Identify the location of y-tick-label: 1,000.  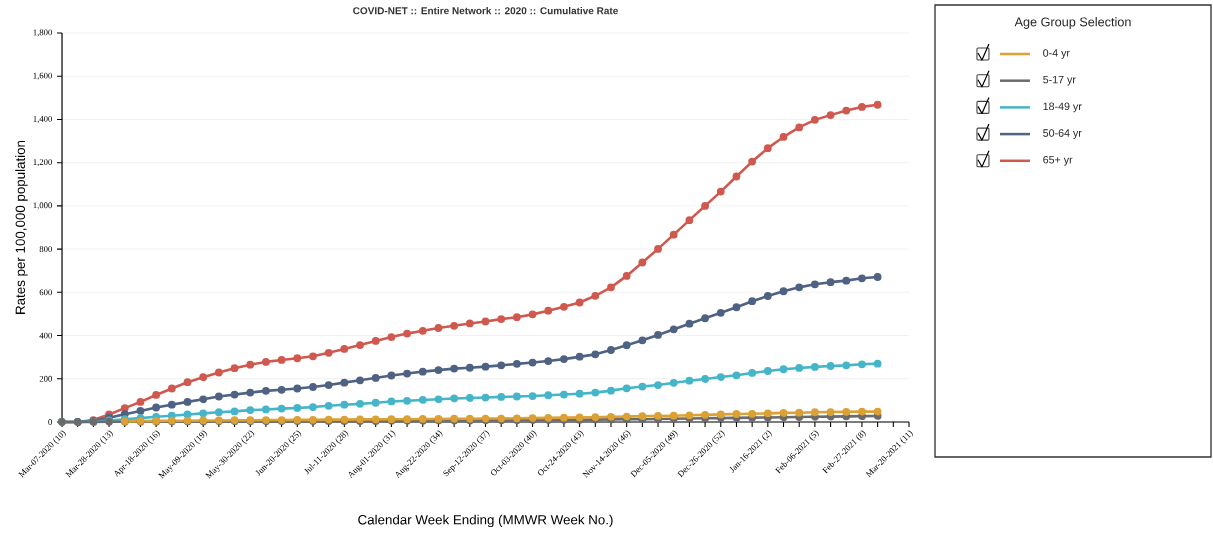
(42, 206).